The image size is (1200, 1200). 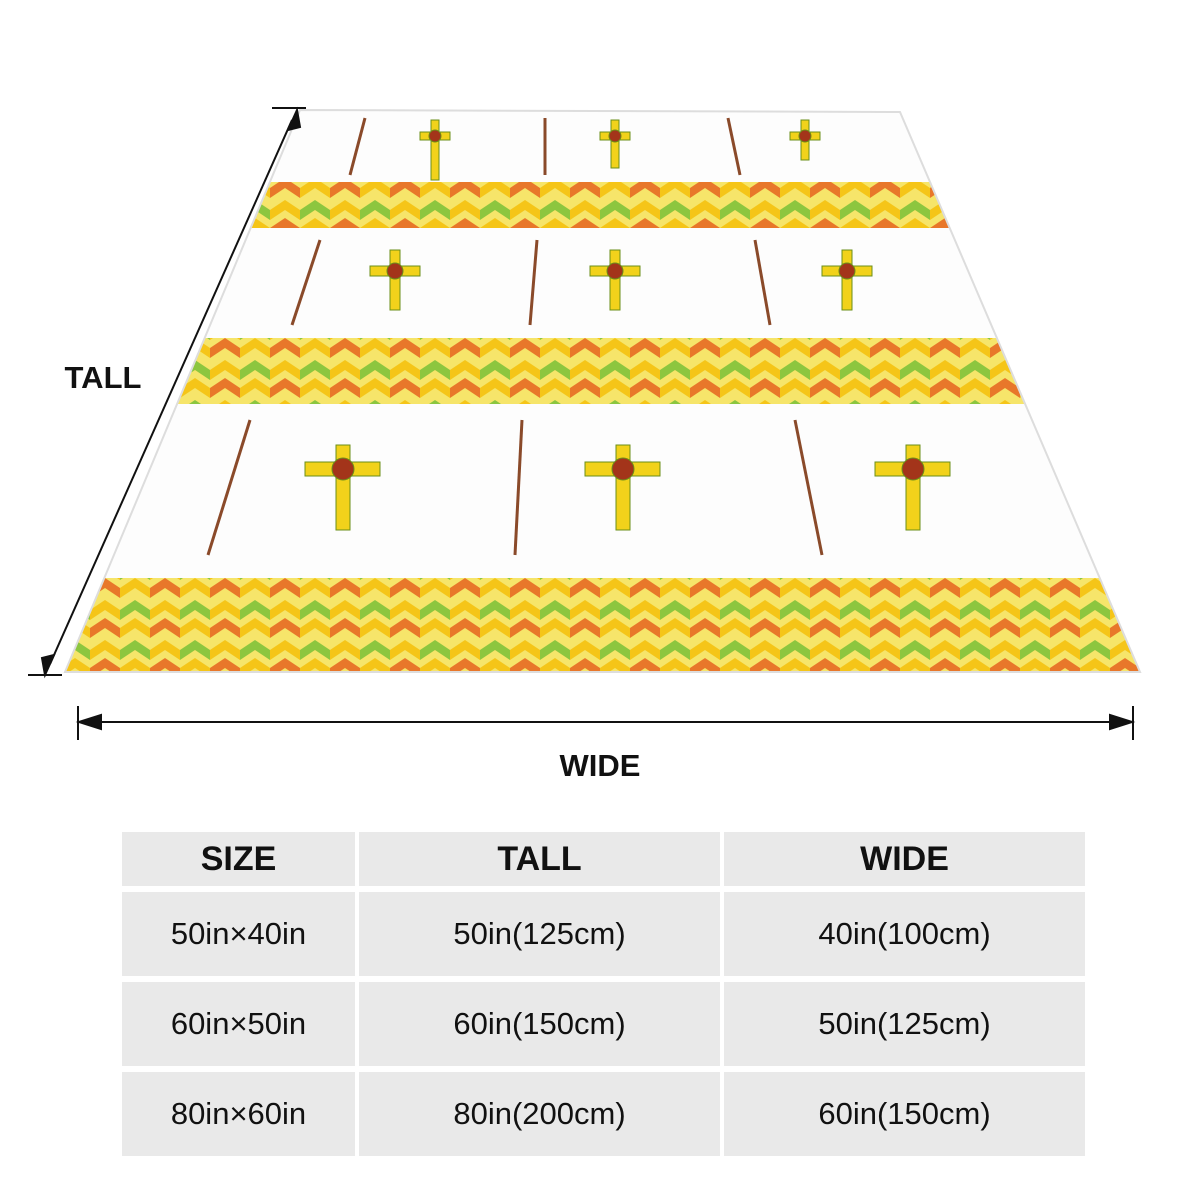 I want to click on table-cell: 80in×60in, so click(x=238, y=1114).